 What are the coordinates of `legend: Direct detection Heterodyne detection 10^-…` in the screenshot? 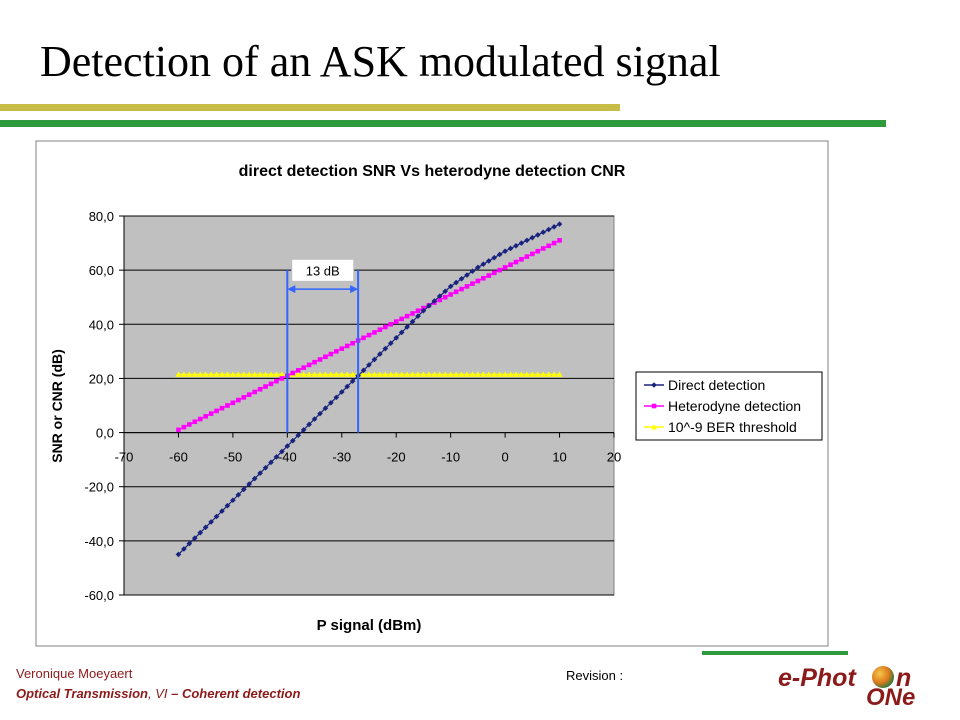 It's located at (729, 406).